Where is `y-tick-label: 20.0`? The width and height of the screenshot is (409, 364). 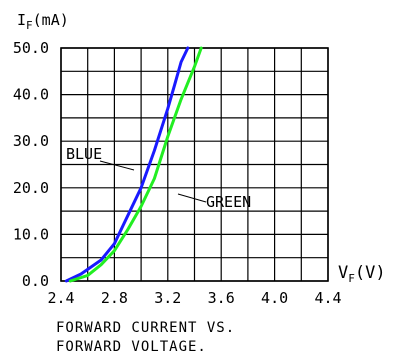 y-tick-label: 20.0 is located at coordinates (31, 188).